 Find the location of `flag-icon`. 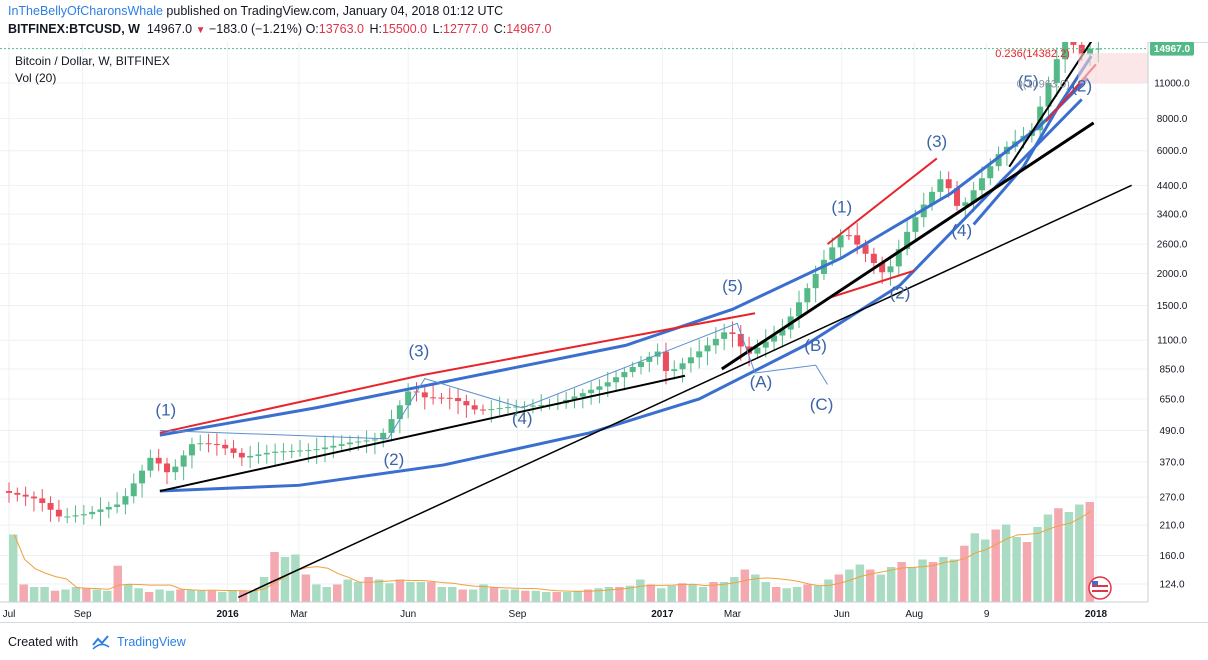

flag-icon is located at coordinates (1100, 588).